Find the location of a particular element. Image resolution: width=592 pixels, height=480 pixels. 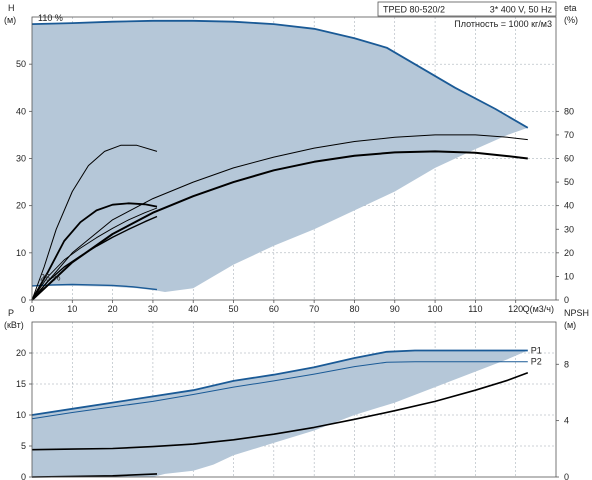

npsh-axis-ticks: 0 4 8 is located at coordinates (562, 419).